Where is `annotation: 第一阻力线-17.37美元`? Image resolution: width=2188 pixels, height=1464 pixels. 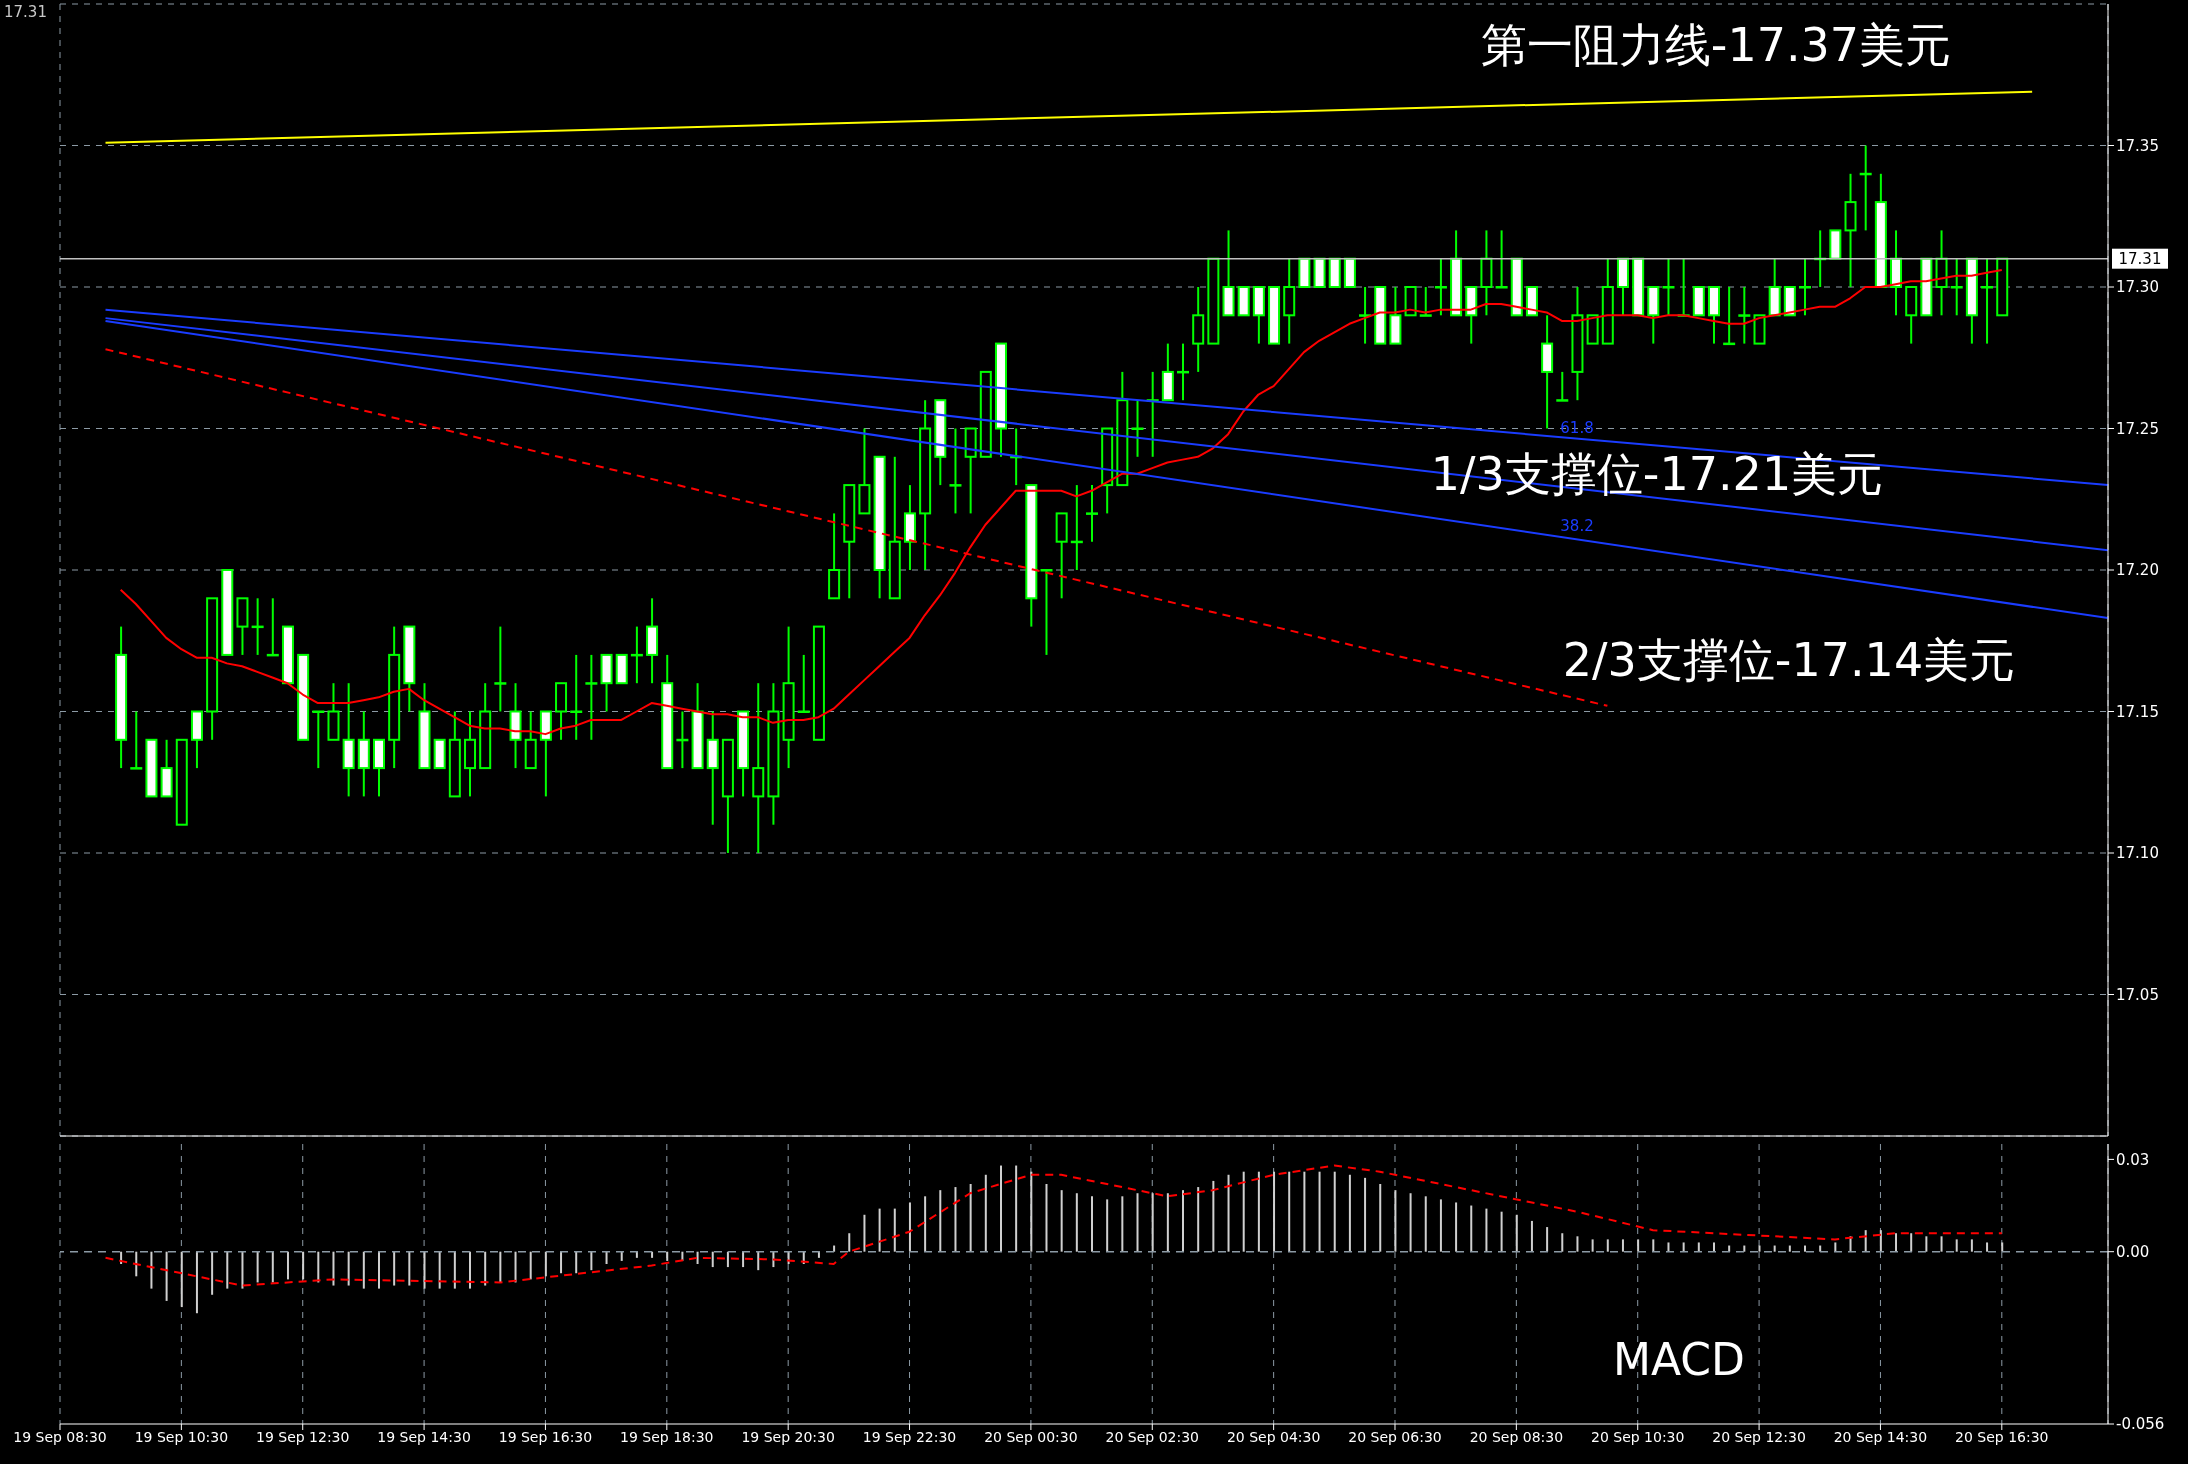
annotation: 第一阻力线-17.37美元 is located at coordinates (1716, 44).